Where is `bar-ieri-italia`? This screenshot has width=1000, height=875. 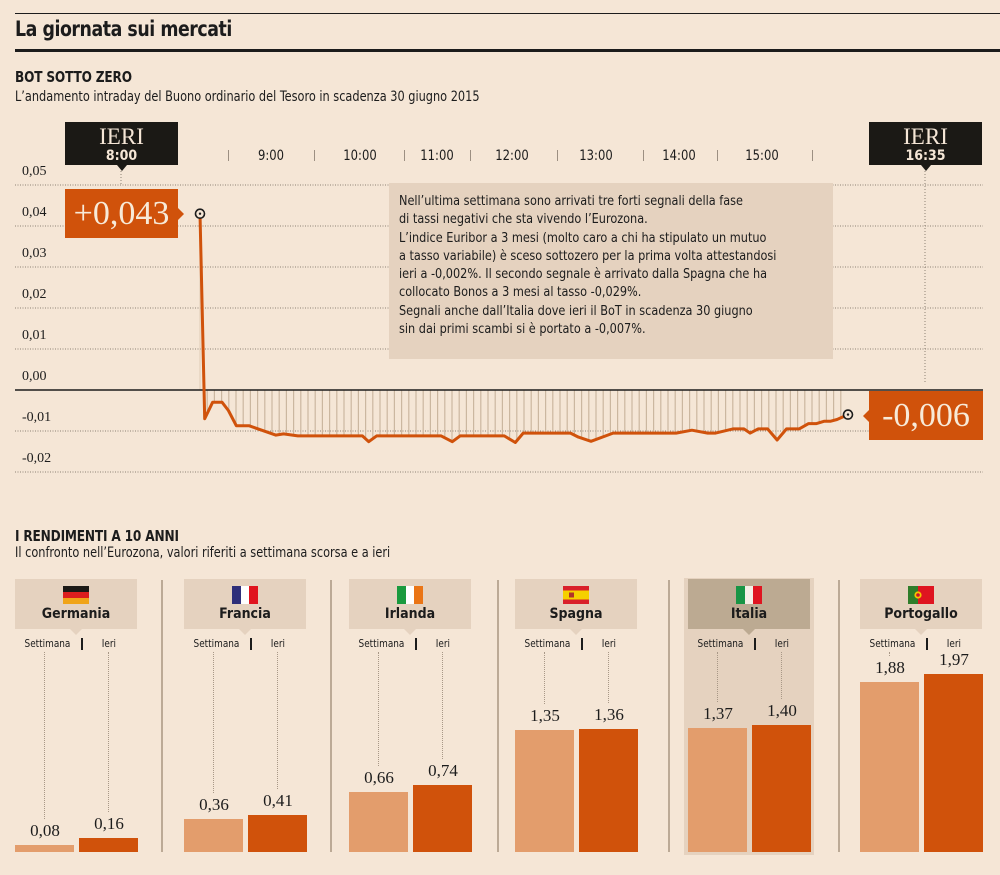 bar-ieri-italia is located at coordinates (781, 788).